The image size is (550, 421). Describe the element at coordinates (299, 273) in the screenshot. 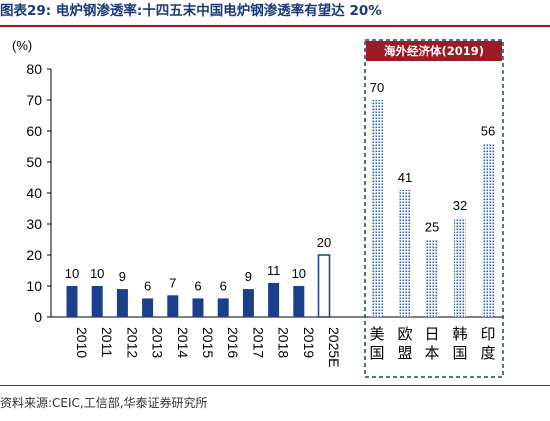

I see `data-label-2019: 10` at that location.